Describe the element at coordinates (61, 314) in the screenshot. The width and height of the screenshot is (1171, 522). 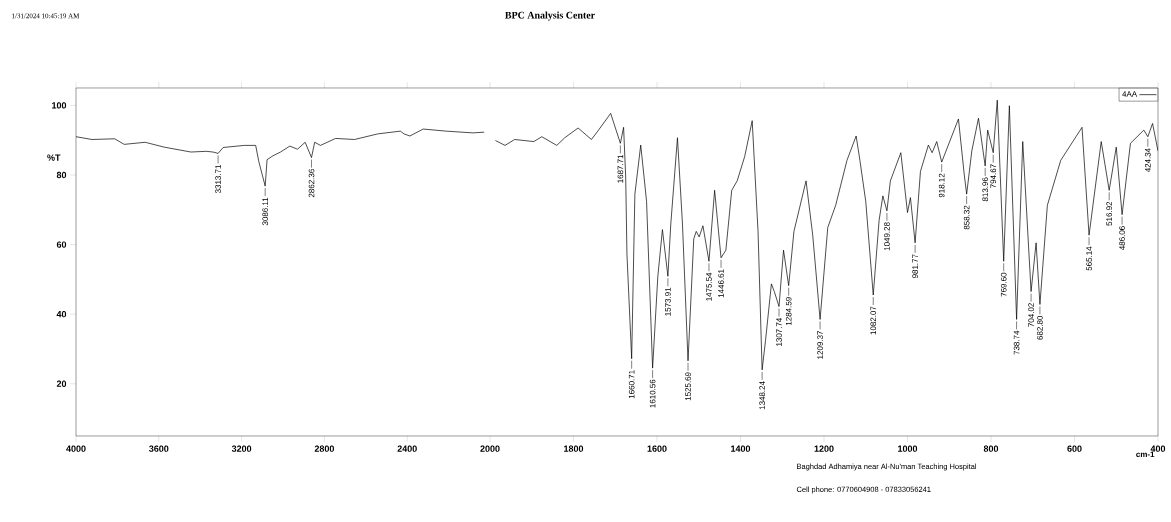
I see `y-tick-label: 40` at that location.